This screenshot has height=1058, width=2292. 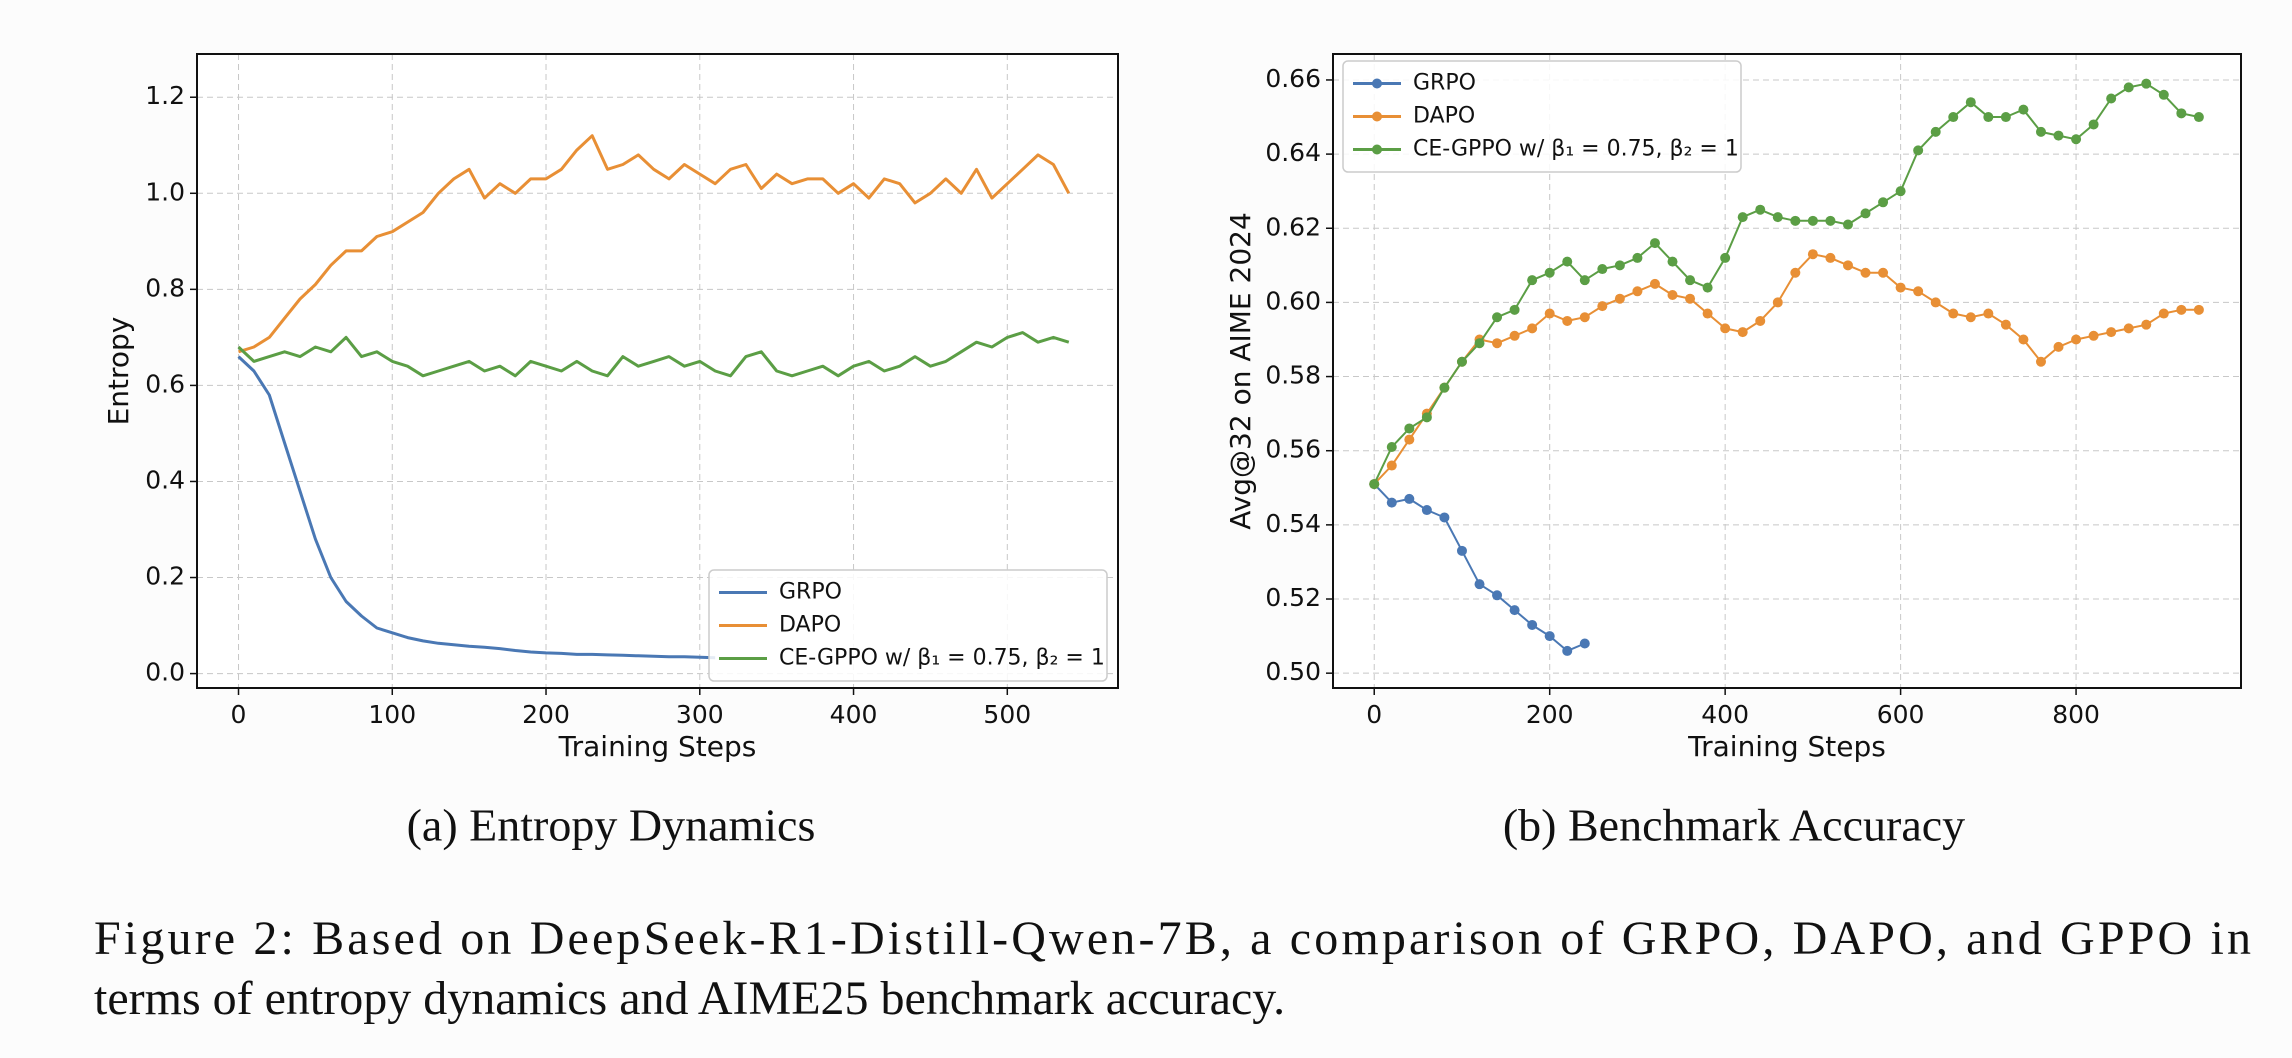 I want to click on y-tick-label: 0.52, so click(x=1293, y=597).